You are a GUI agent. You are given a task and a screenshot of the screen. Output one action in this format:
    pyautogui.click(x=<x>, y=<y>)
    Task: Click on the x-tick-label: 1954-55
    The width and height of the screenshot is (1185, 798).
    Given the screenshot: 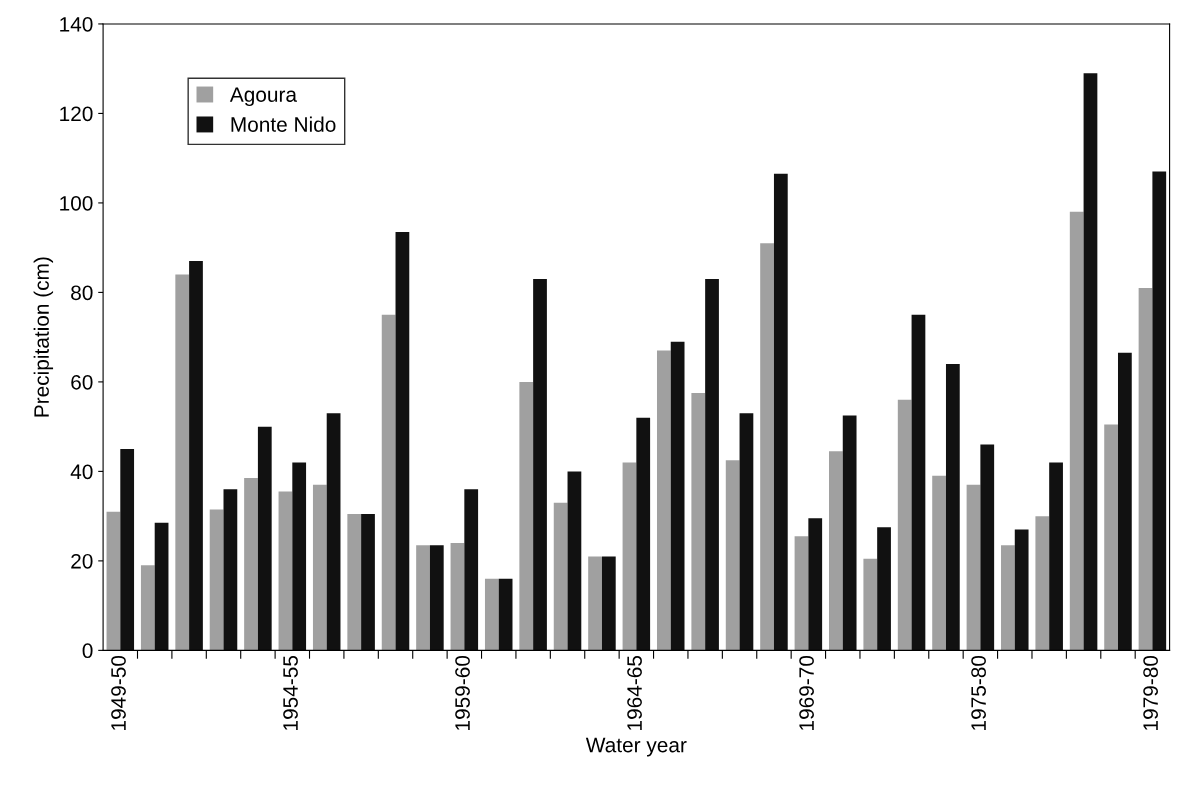 What is the action you would take?
    pyautogui.click(x=290, y=692)
    